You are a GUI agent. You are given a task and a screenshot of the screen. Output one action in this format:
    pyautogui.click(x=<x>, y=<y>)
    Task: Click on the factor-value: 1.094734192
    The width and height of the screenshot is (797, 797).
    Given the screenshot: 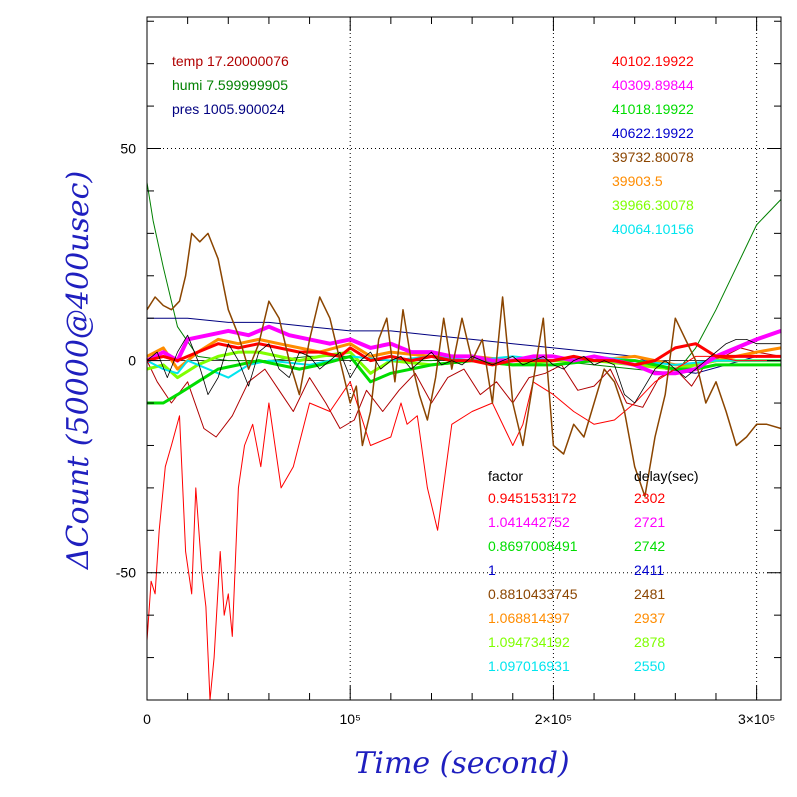 What is the action you would take?
    pyautogui.click(x=529, y=642)
    